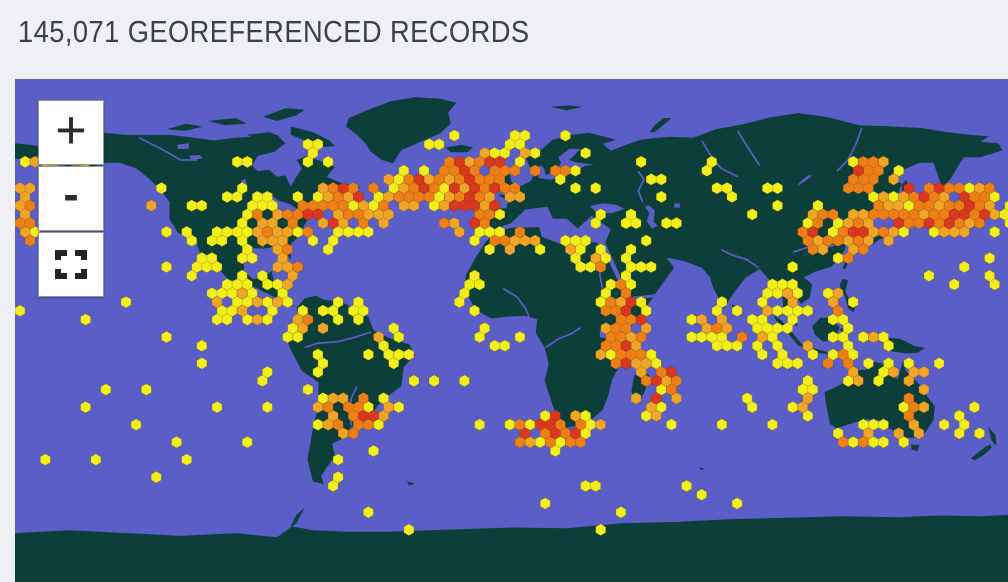  I want to click on fullscreen-button, so click(71, 264).